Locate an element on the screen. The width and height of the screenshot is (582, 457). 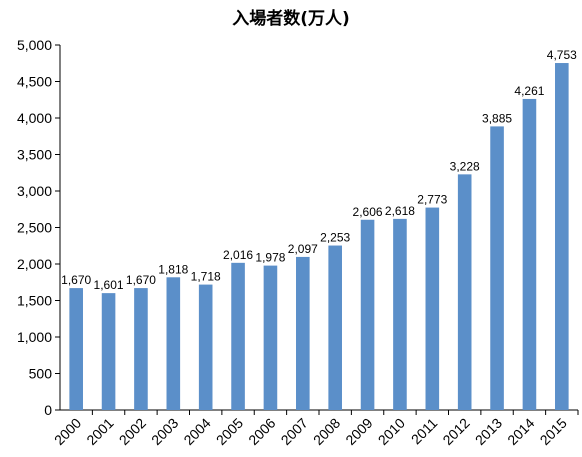
data-label: 1,978 is located at coordinates (270, 258).